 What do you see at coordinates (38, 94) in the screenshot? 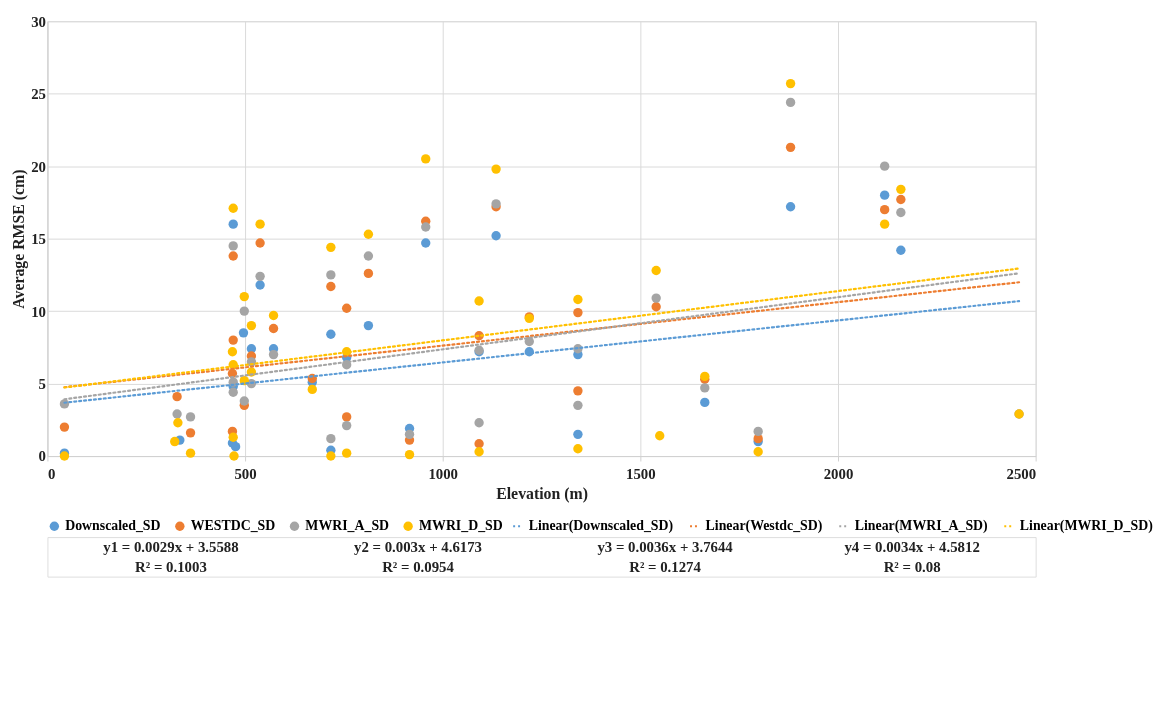
I see `y-tick-label: 25` at bounding box center [38, 94].